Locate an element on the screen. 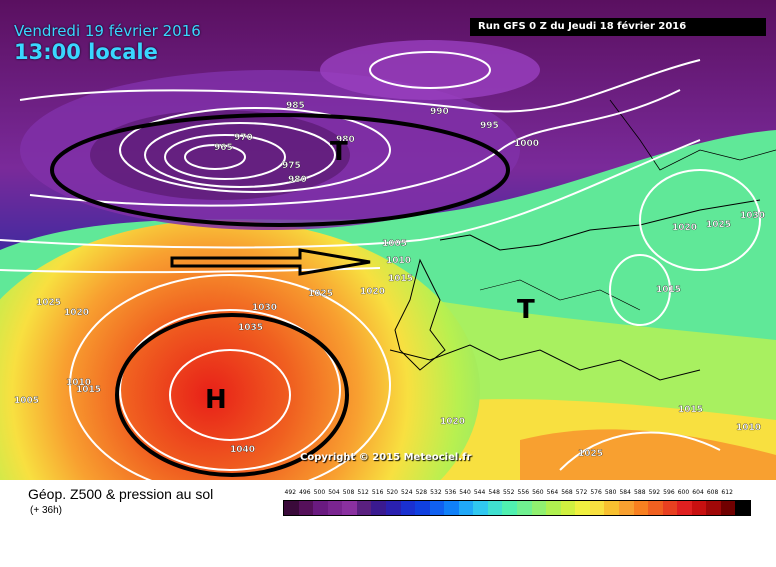 Image resolution: width=776 pixels, height=567 pixels. zone-low-north is located at coordinates (430, 70).